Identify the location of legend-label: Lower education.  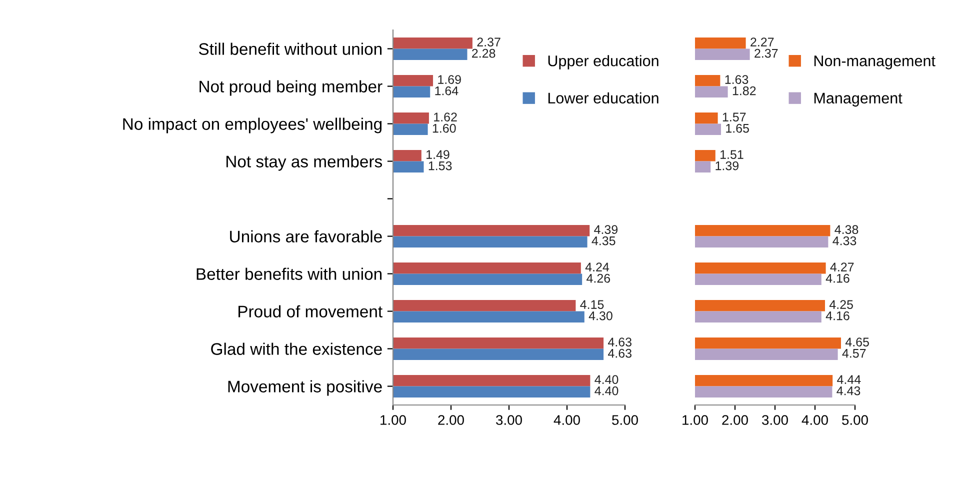
(603, 98).